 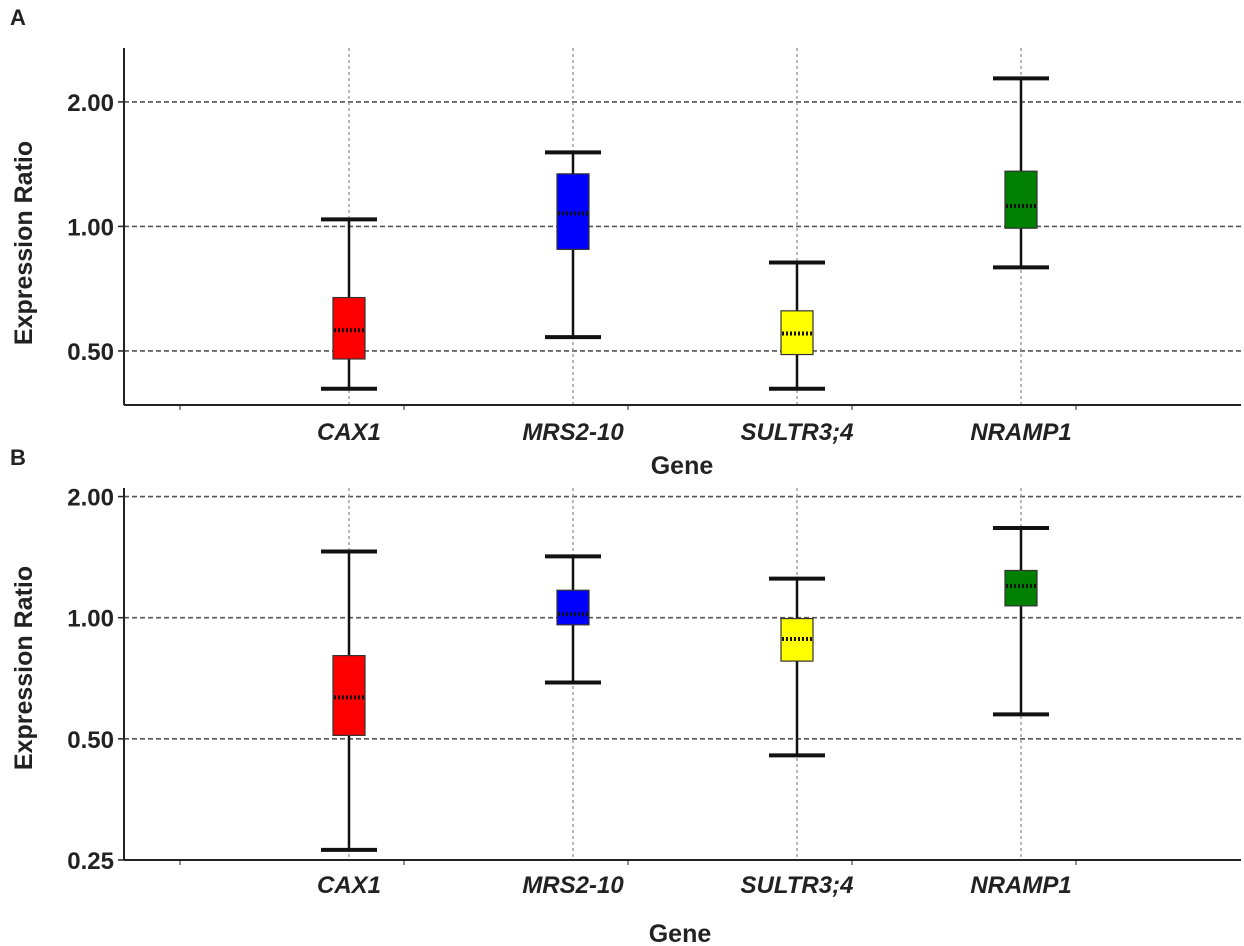 What do you see at coordinates (90, 861) in the screenshot?
I see `y-tick-label: 0.25` at bounding box center [90, 861].